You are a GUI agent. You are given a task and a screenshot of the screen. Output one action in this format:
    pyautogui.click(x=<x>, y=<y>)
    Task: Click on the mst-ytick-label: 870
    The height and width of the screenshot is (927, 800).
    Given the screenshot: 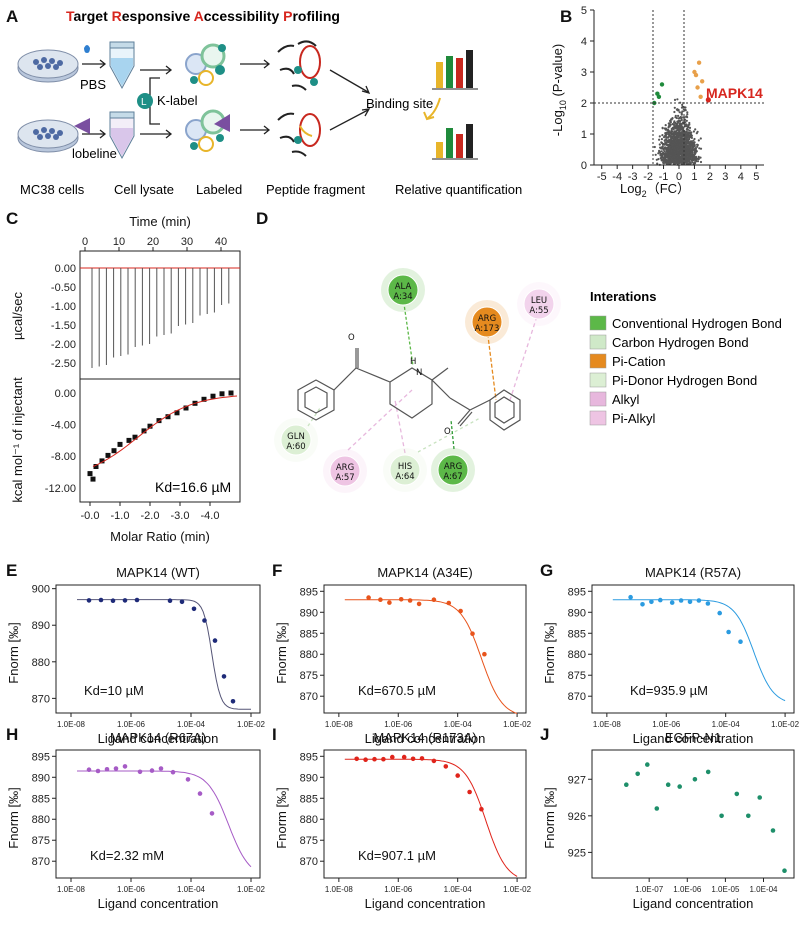 What is the action you would take?
    pyautogui.click(x=577, y=697)
    